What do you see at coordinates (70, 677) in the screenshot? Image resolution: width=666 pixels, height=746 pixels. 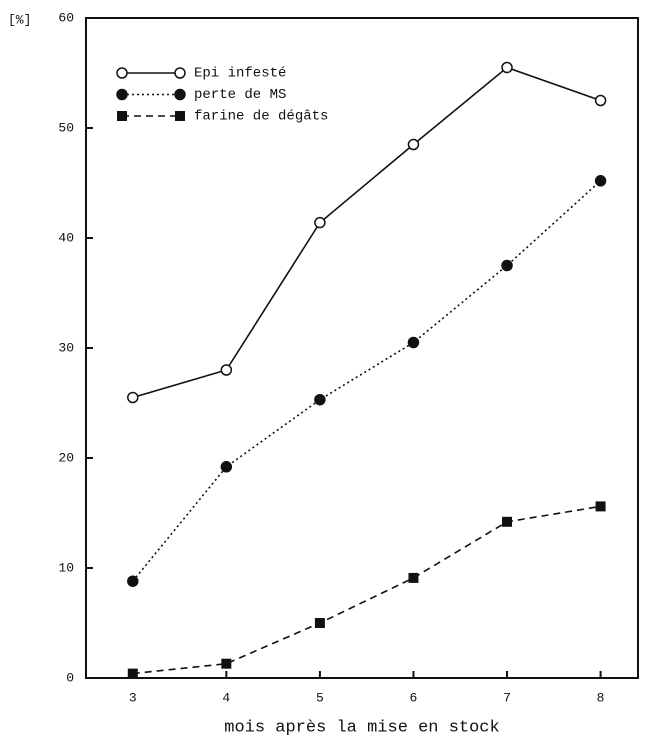 I see `y-tick-label: 0` at bounding box center [70, 677].